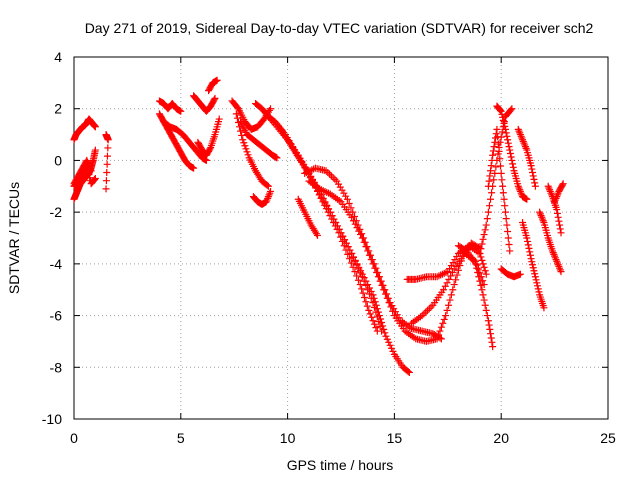 The height and width of the screenshot is (480, 640). Describe the element at coordinates (58, 109) in the screenshot. I see `y-tick-label: 2` at that location.